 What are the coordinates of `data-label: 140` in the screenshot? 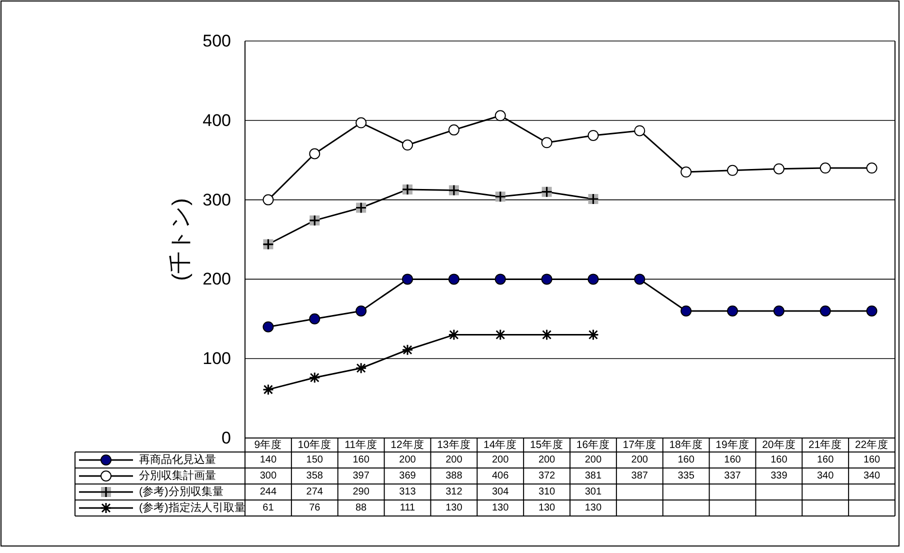 It's located at (268, 460).